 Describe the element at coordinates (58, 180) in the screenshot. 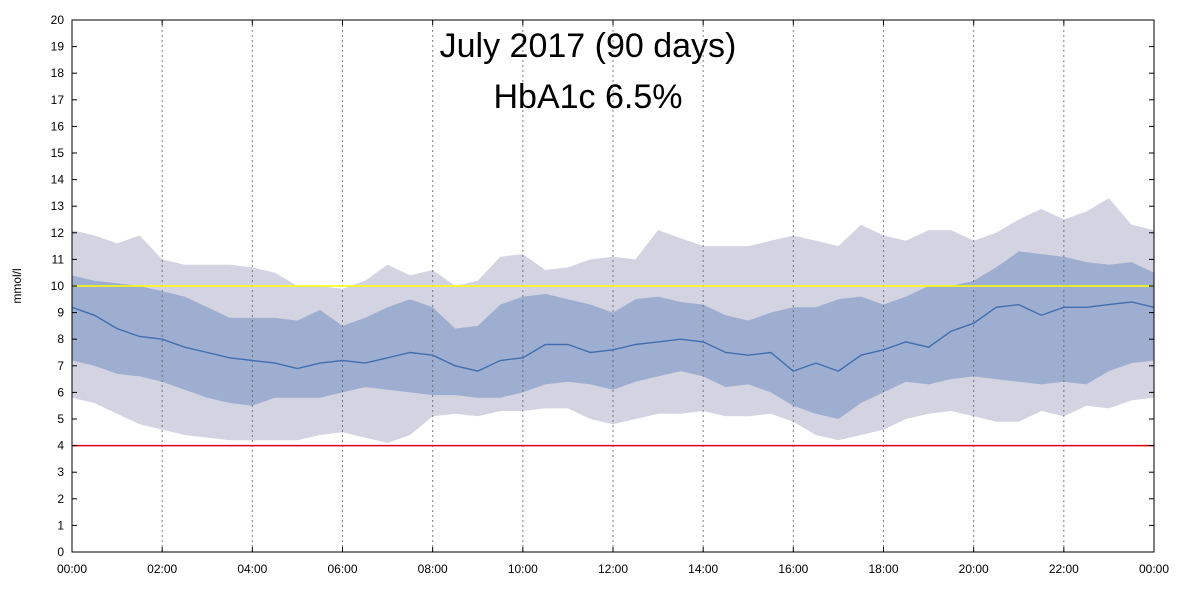

I see `y-tick-label: 14` at that location.